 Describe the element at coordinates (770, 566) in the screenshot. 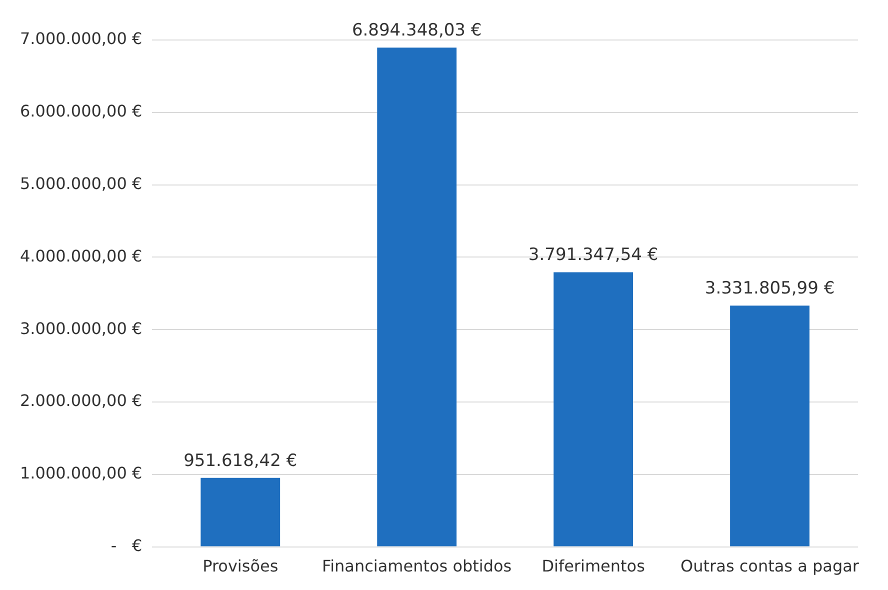

I see `x-tick-label: Outras contas a pagar` at that location.